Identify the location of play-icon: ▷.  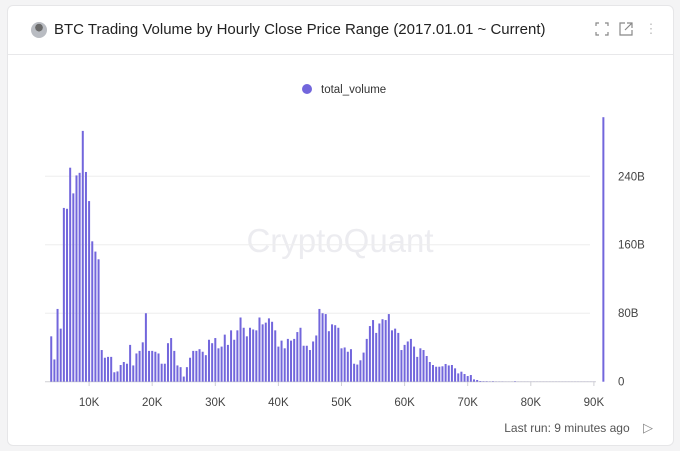
(648, 427).